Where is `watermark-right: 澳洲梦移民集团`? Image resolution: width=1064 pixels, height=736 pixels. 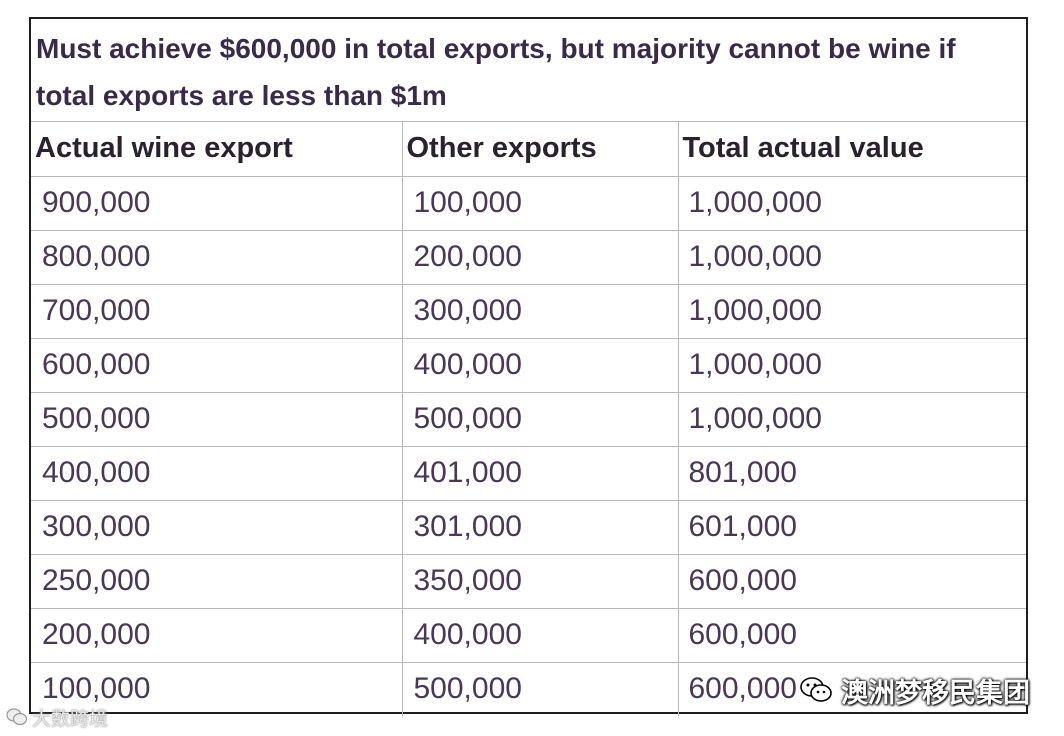 watermark-right: 澳洲梦移民集团 is located at coordinates (914, 690).